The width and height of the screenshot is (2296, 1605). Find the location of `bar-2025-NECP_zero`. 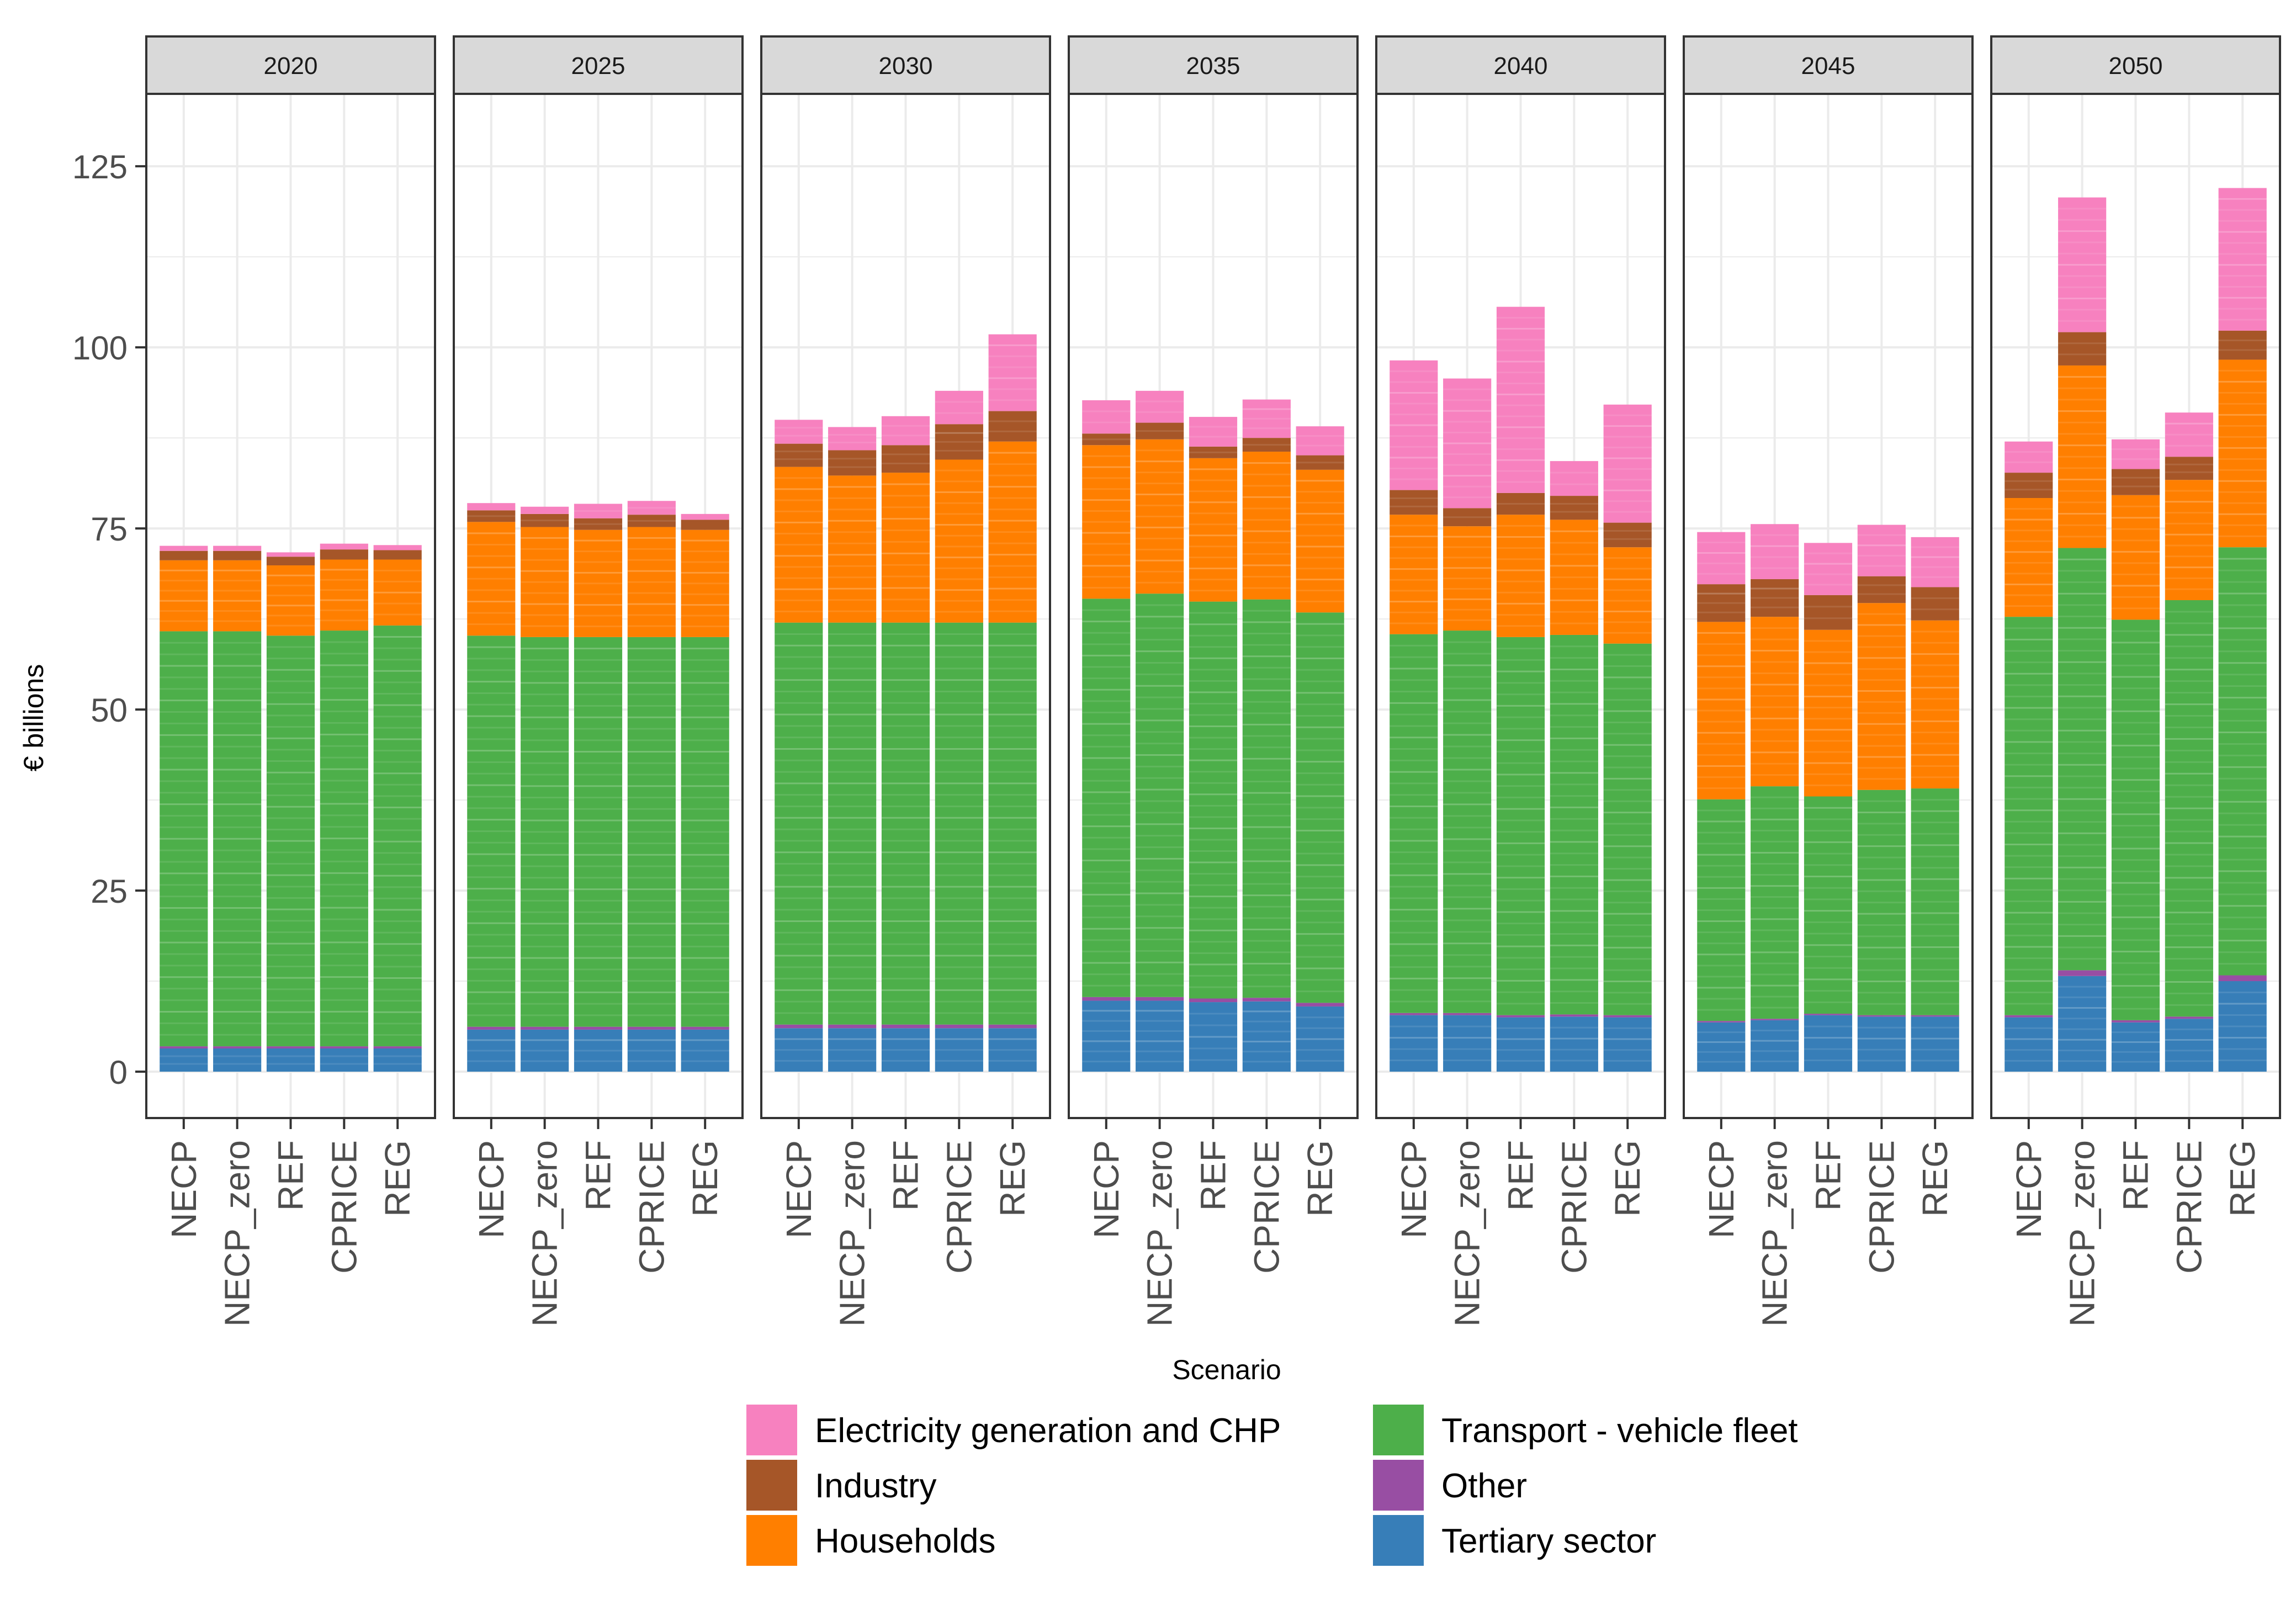

bar-2025-NECP_zero is located at coordinates (545, 789).